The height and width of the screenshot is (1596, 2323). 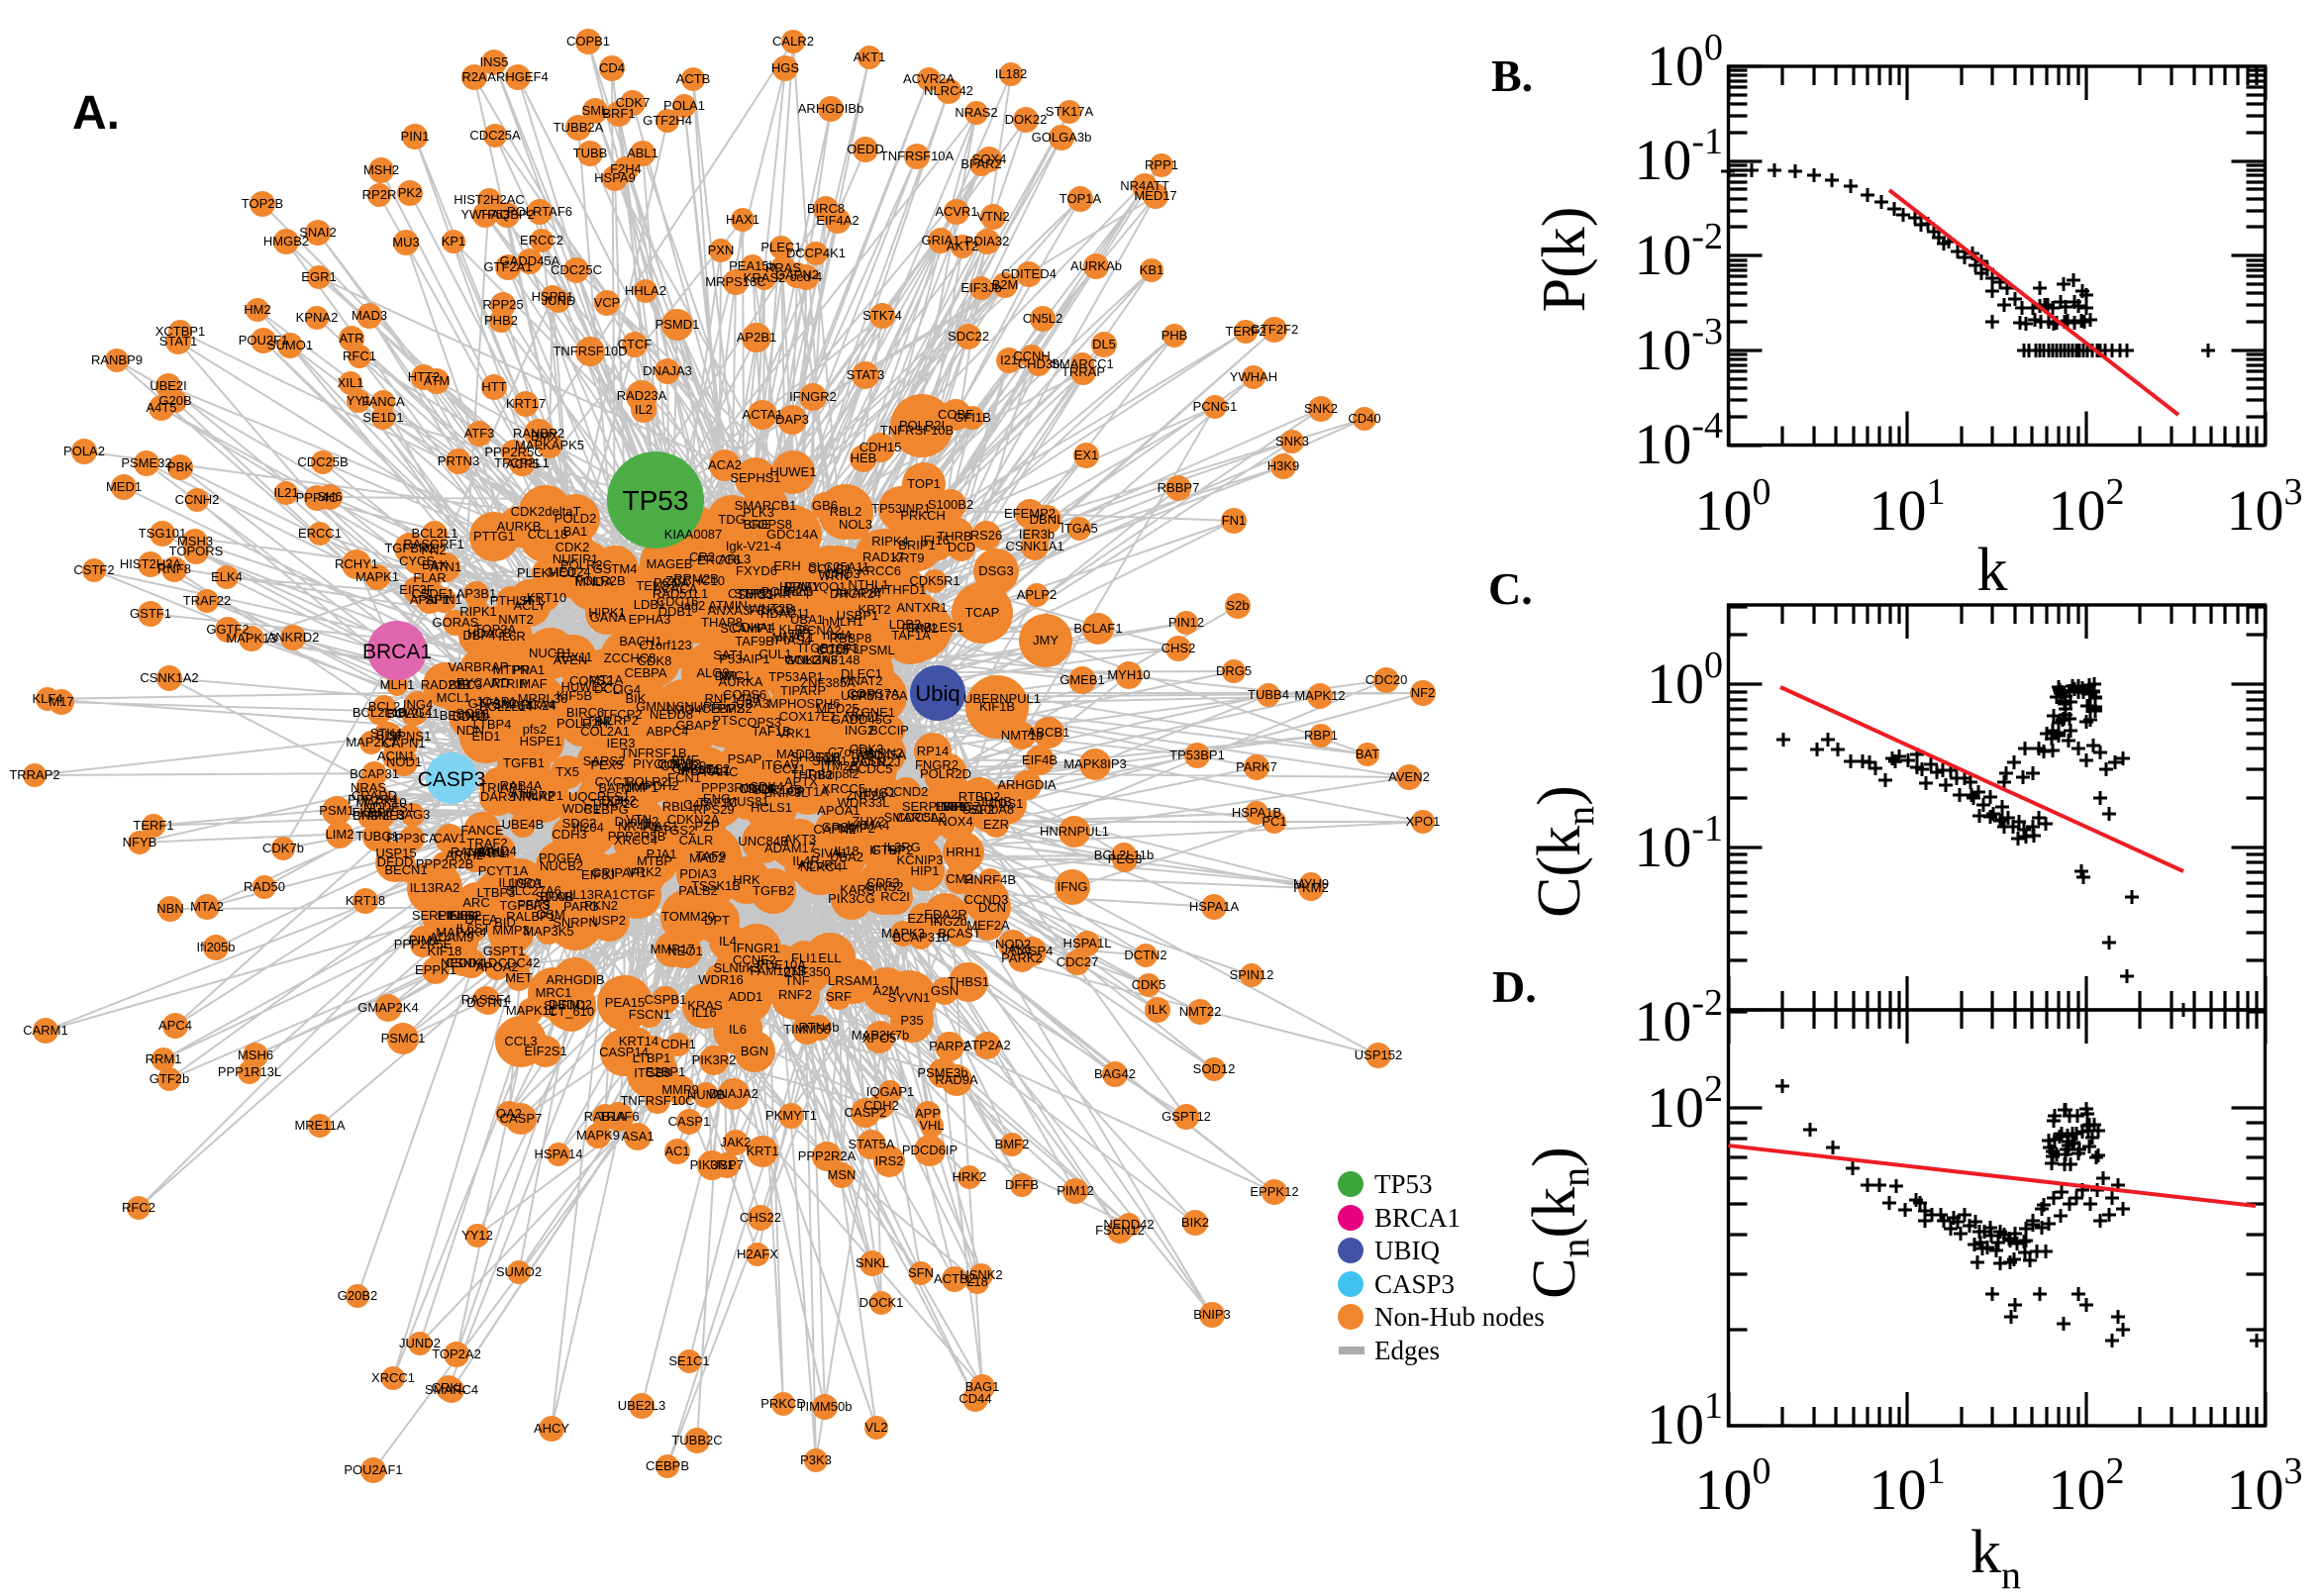 What do you see at coordinates (851, 898) in the screenshot?
I see `svg-text: PIK3CG` at bounding box center [851, 898].